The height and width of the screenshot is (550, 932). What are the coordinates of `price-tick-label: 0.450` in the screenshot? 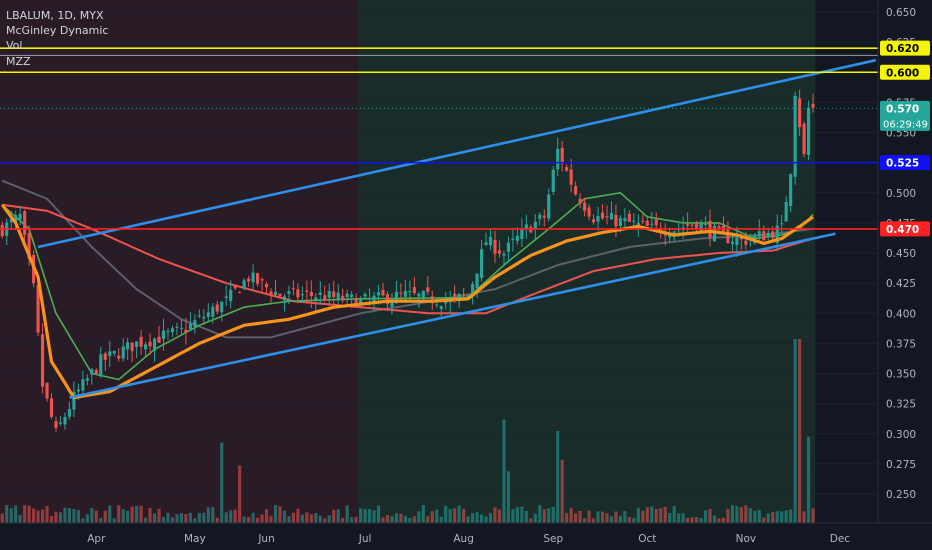 It's located at (901, 254).